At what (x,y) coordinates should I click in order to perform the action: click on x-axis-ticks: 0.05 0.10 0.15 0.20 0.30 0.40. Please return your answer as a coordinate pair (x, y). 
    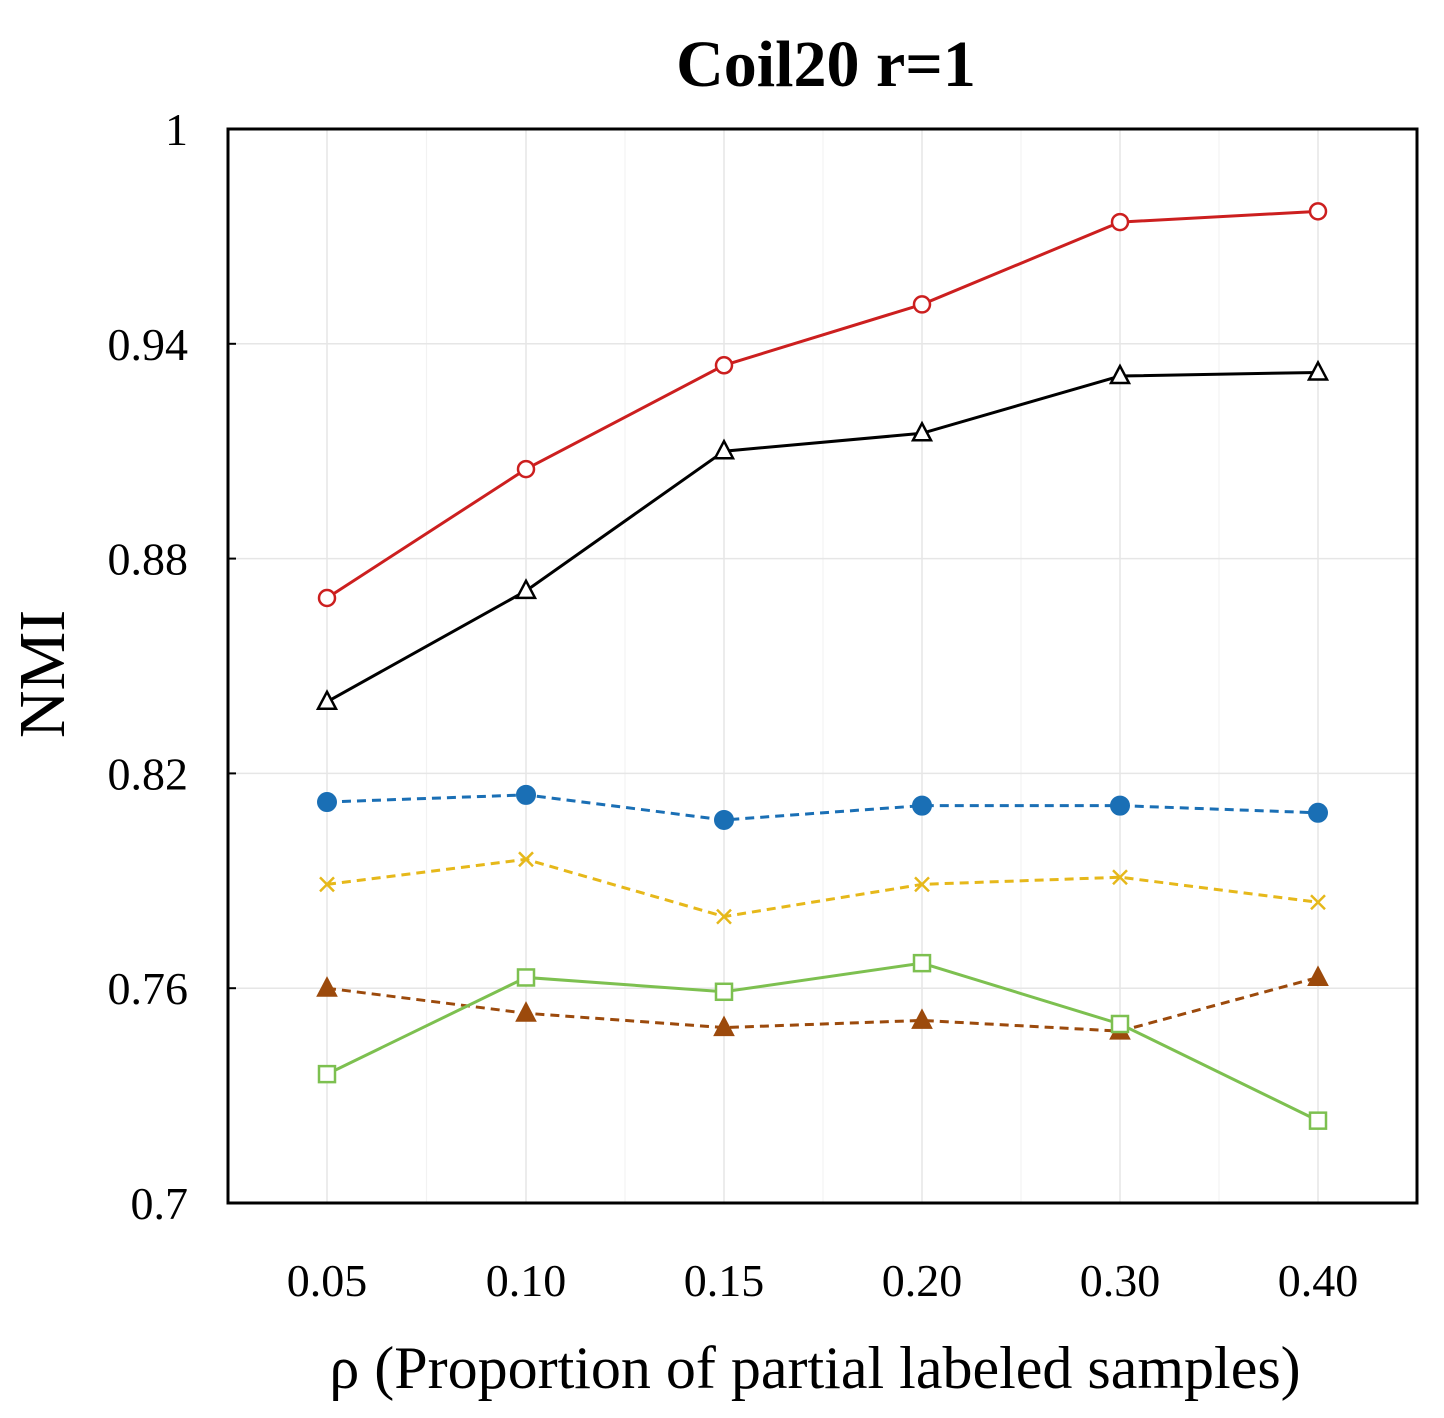
    Looking at the image, I should click on (823, 1280).